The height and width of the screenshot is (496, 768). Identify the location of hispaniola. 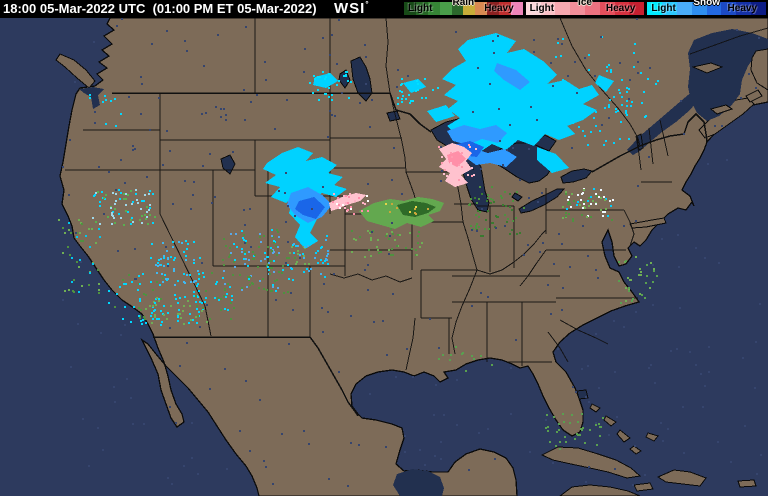
(681, 478).